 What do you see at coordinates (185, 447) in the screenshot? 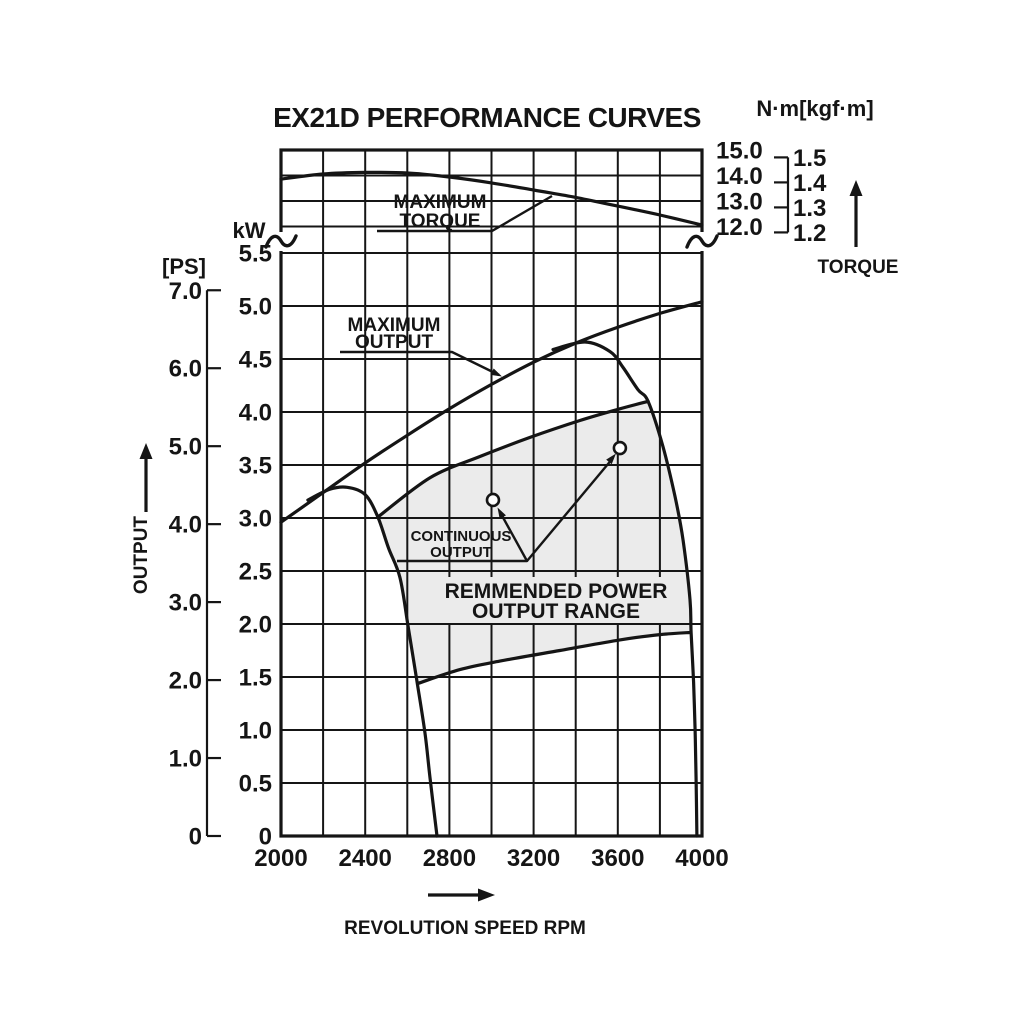
I see `ps-tick-label: 5.0` at bounding box center [185, 447].